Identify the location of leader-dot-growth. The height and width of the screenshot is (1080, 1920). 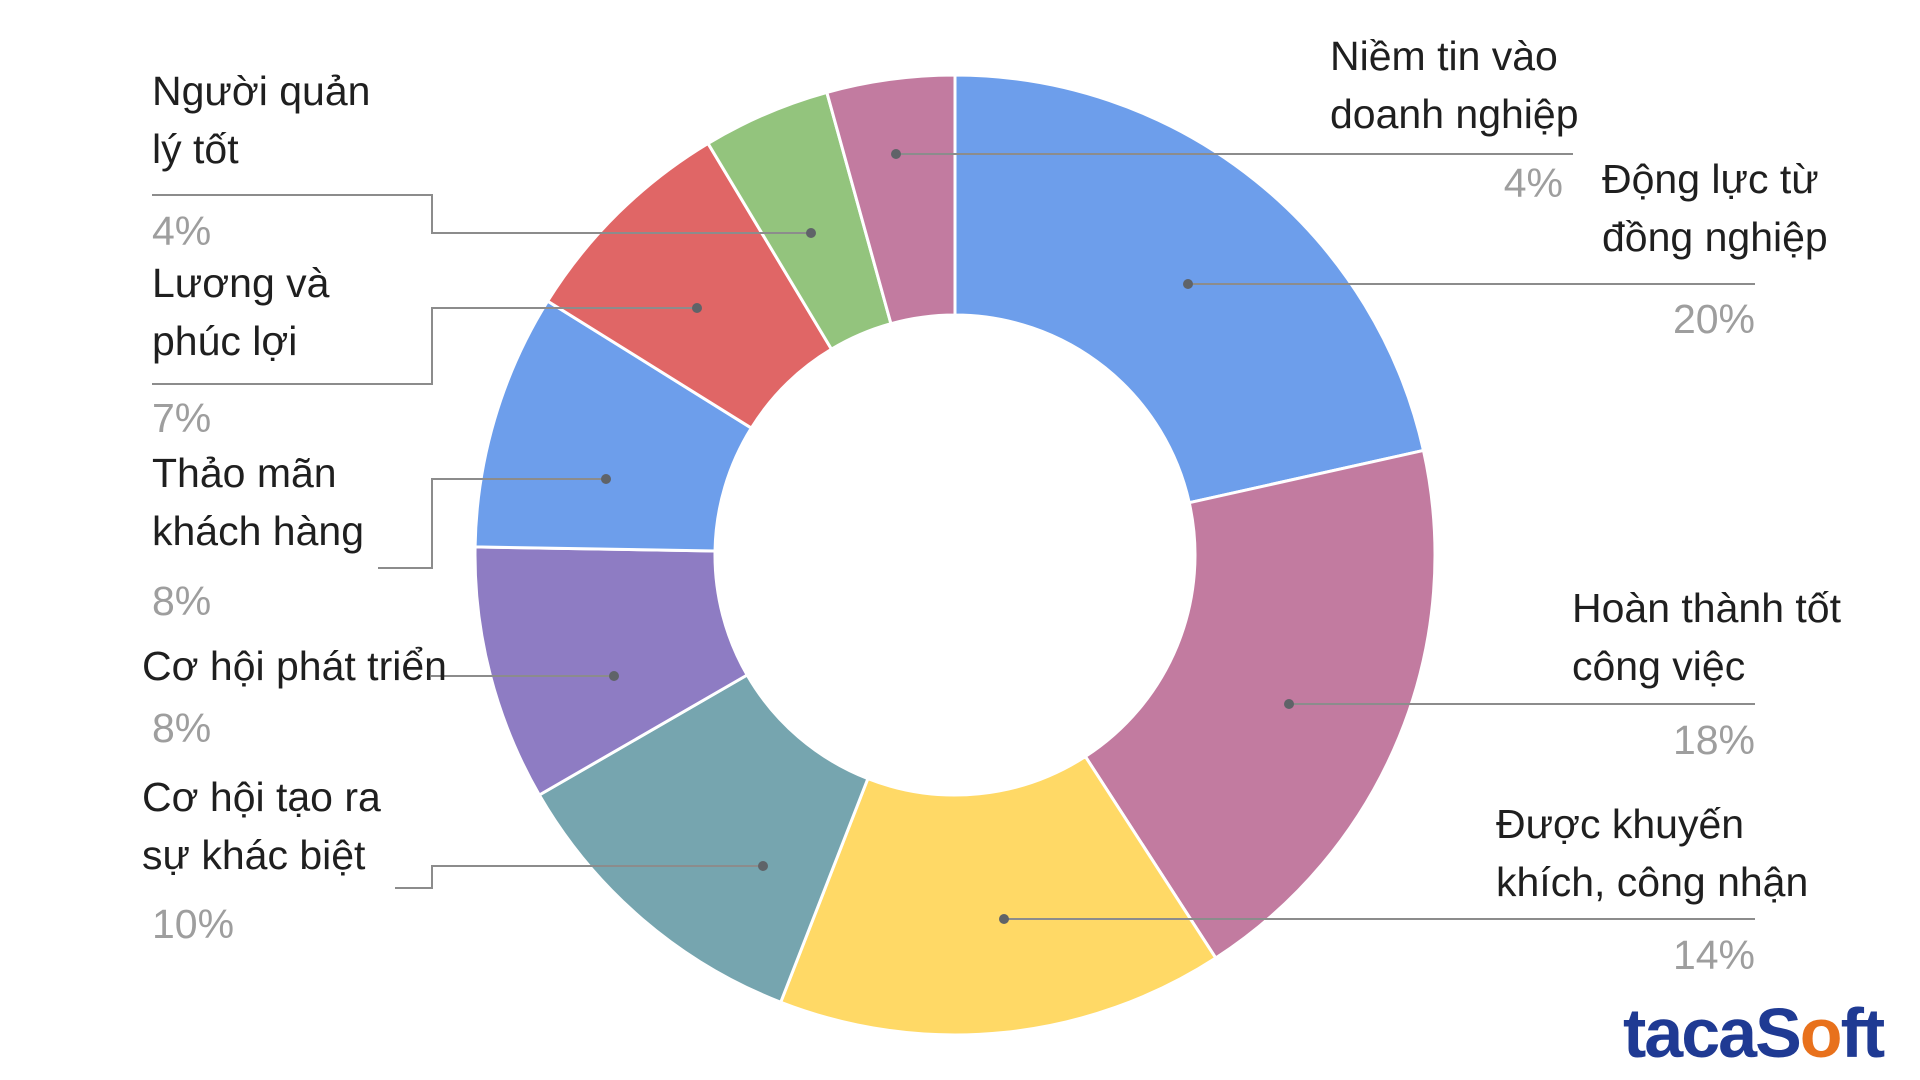
(614, 676).